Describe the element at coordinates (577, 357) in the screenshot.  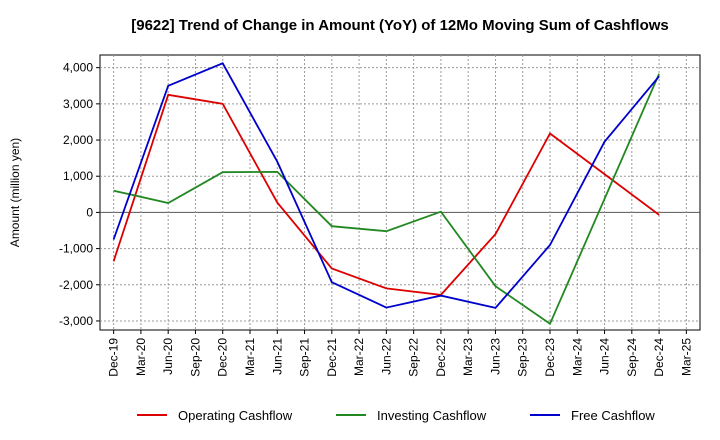
I see `x-tick-label: Mar-24` at that location.